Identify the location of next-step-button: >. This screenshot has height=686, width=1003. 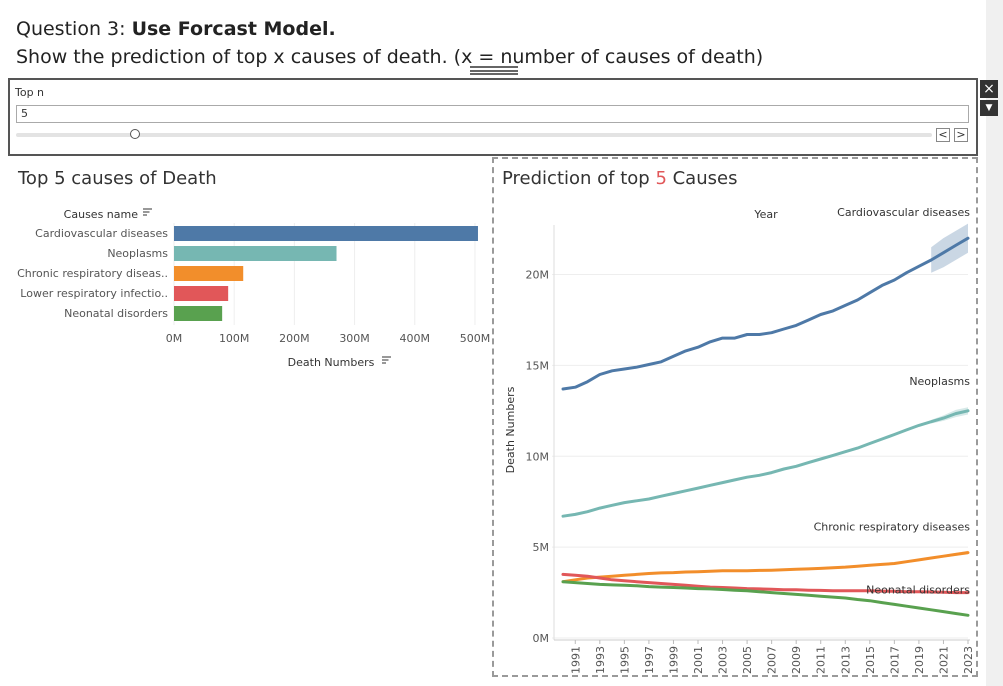
(961, 135).